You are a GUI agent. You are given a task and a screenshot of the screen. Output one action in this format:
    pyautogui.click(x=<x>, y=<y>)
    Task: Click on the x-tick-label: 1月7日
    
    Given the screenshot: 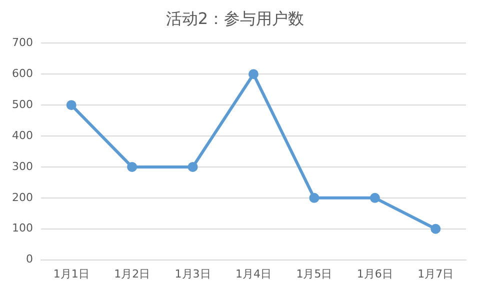 What is the action you would take?
    pyautogui.click(x=436, y=273)
    